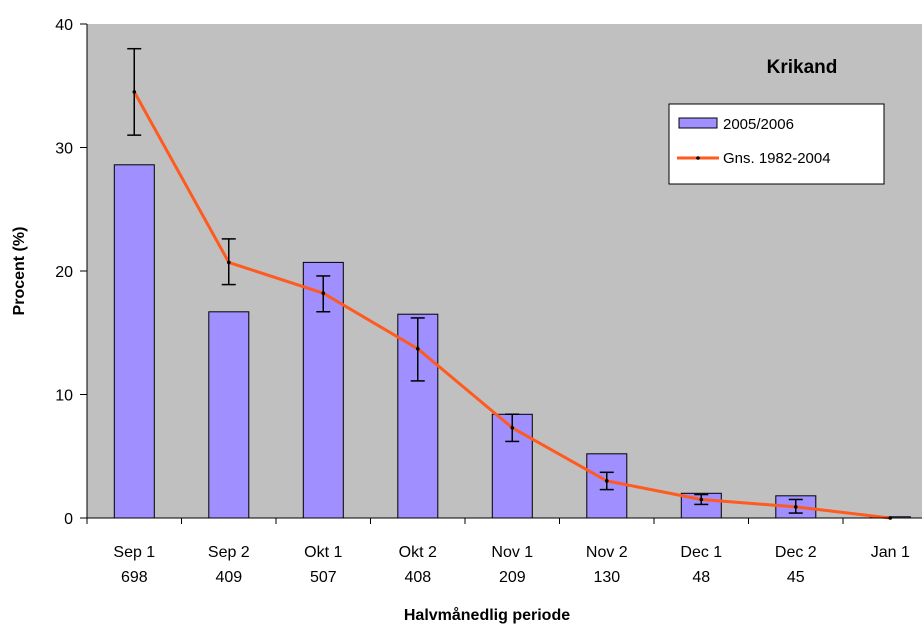  Describe the element at coordinates (64, 149) in the screenshot. I see `y-tick-label: 30` at that location.